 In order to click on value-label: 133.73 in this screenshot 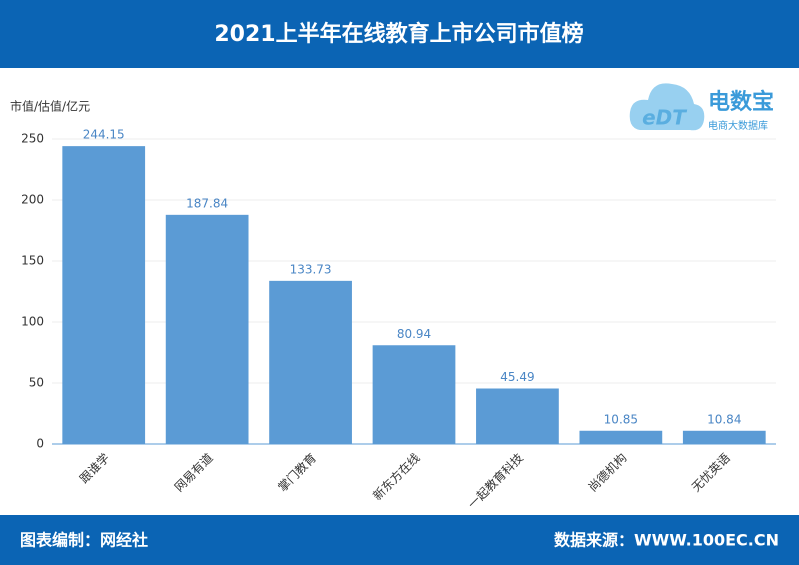, I will do `click(311, 269)`.